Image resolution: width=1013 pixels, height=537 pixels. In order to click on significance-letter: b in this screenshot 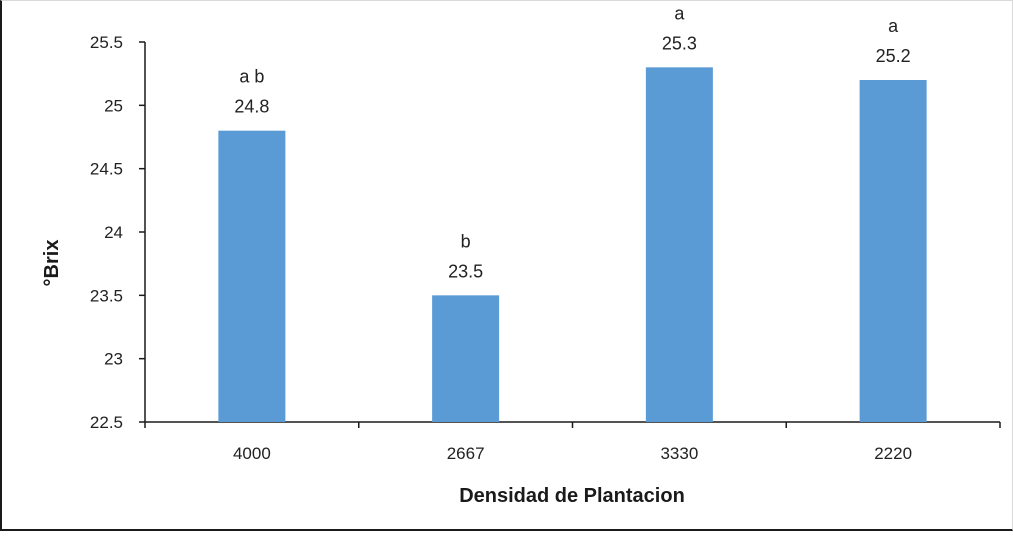, I will do `click(466, 241)`.